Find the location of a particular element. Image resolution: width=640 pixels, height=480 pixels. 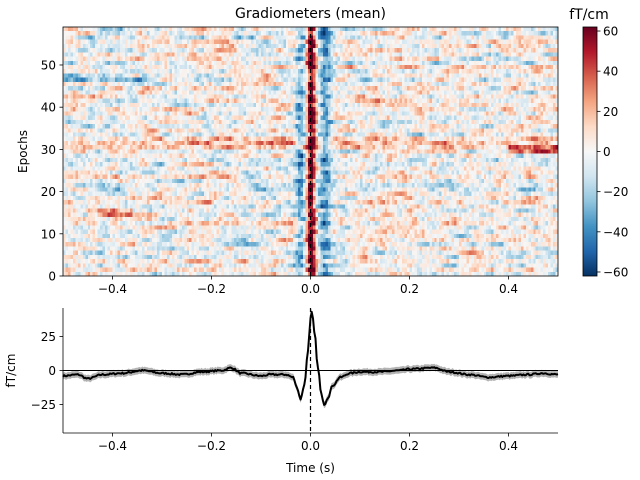

heatmap-ytick-label: 10 is located at coordinates (48, 234).